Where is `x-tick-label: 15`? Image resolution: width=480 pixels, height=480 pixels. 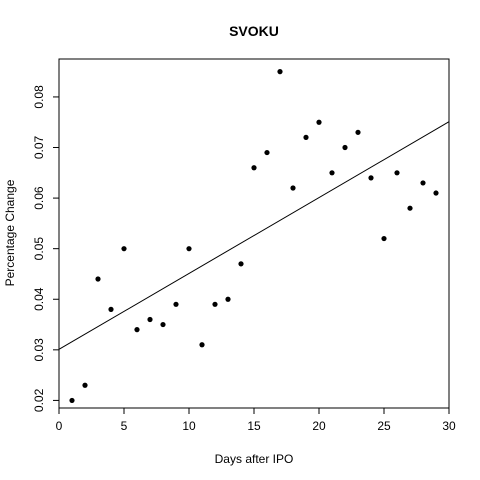 x-tick-label: 15 is located at coordinates (254, 426).